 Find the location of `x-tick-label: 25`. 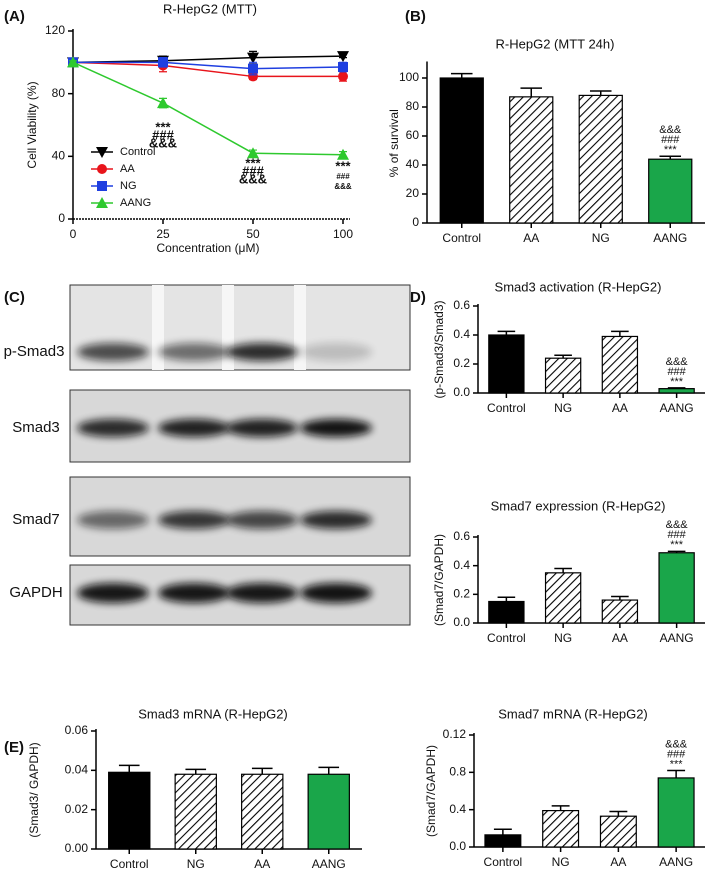

x-tick-label: 25 is located at coordinates (163, 234).